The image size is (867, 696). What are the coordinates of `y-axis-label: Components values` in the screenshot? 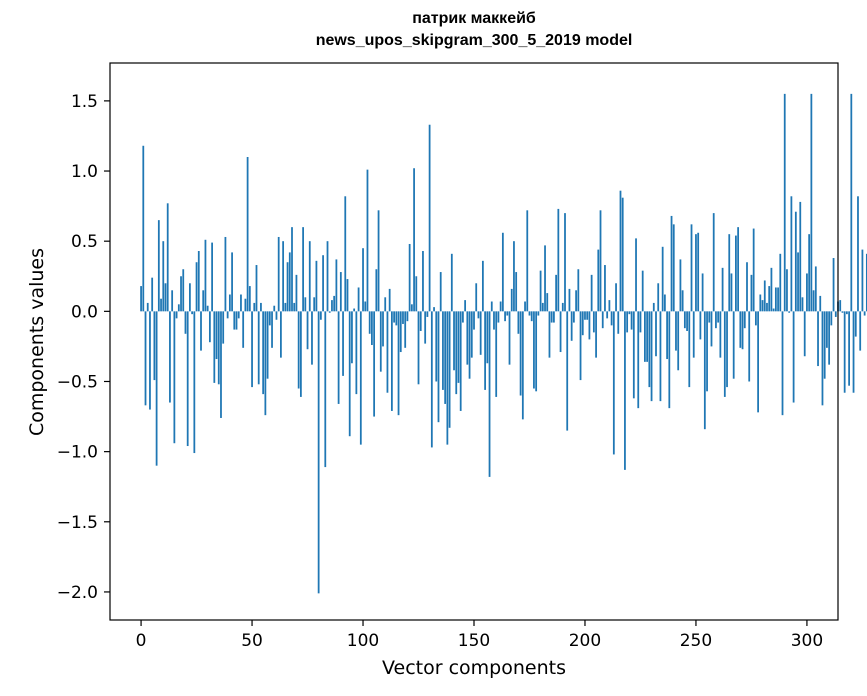 It's located at (37, 342).